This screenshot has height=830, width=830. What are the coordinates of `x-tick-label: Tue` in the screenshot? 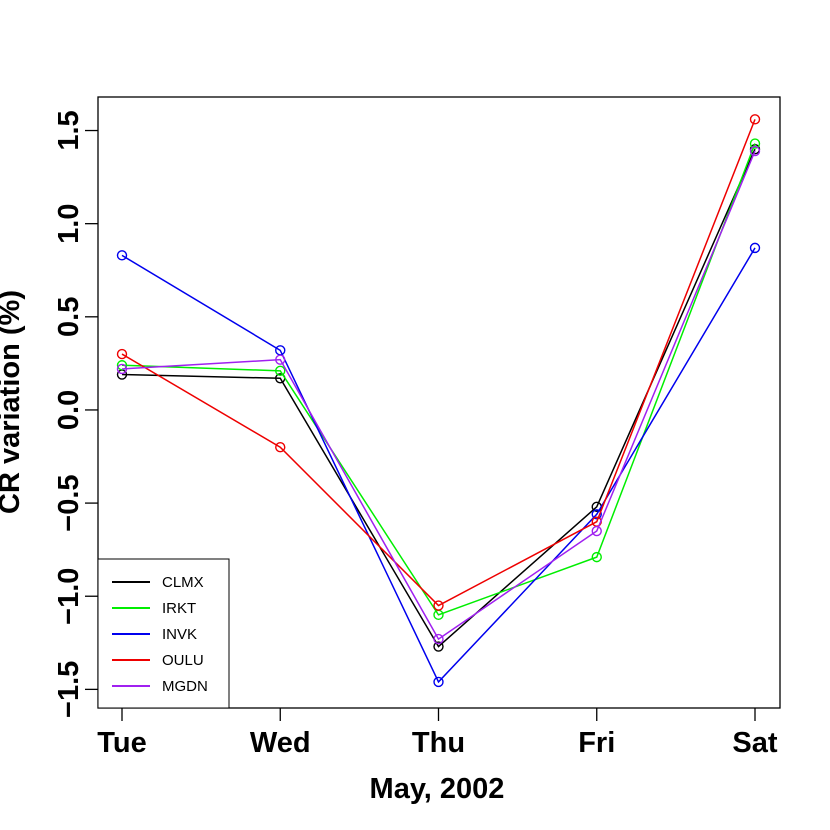 It's located at (121, 743).